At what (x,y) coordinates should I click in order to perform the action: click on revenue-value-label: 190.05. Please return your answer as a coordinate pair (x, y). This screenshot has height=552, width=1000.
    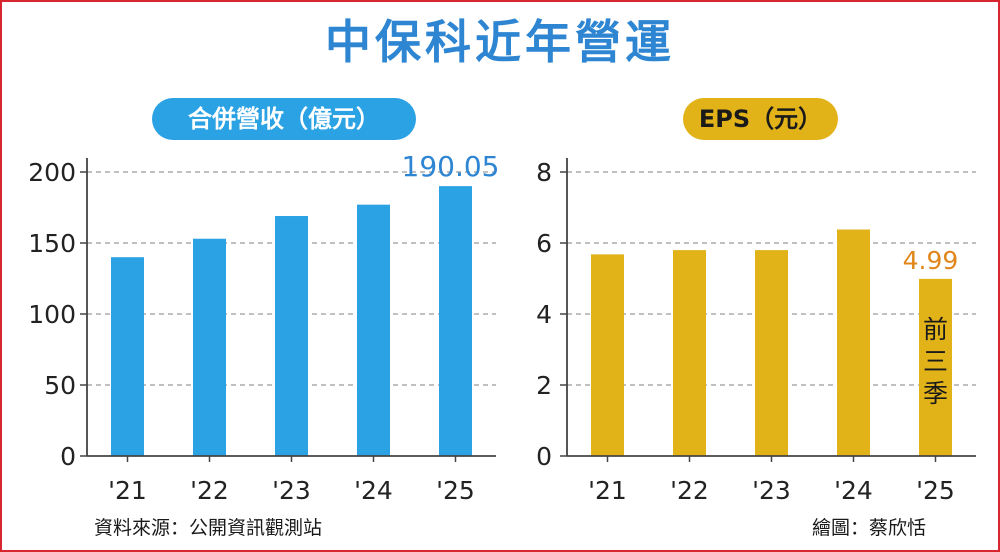
    Looking at the image, I should click on (451, 166).